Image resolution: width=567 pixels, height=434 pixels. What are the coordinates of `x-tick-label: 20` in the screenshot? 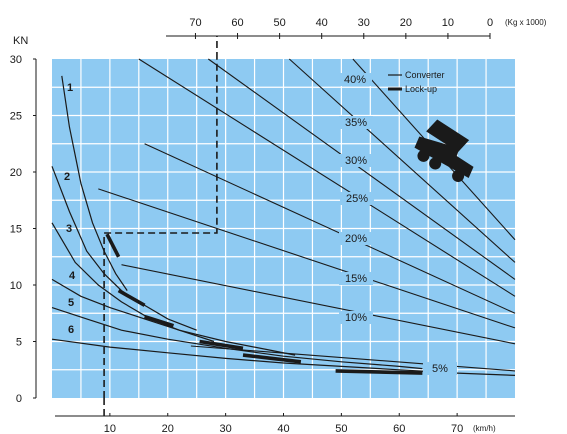 It's located at (168, 428).